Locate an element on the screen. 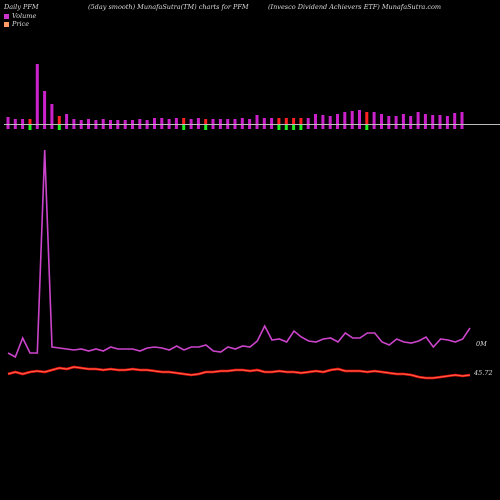 This screenshot has height=500, width=500. price-axis-label: 45.72 is located at coordinates (483, 373).